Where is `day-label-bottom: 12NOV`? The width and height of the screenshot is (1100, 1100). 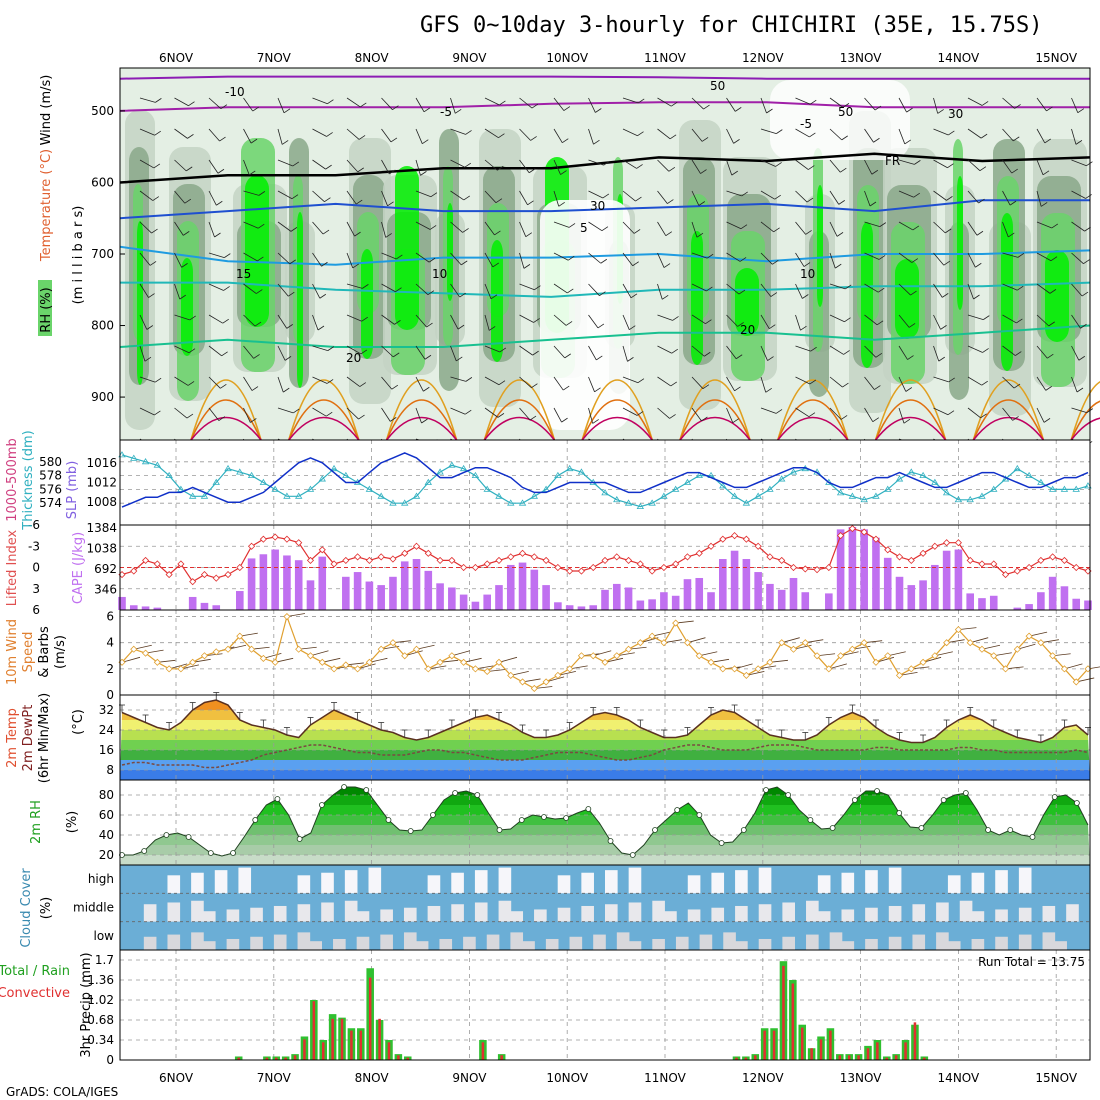
day-label-bottom: 12NOV is located at coordinates (763, 1078).